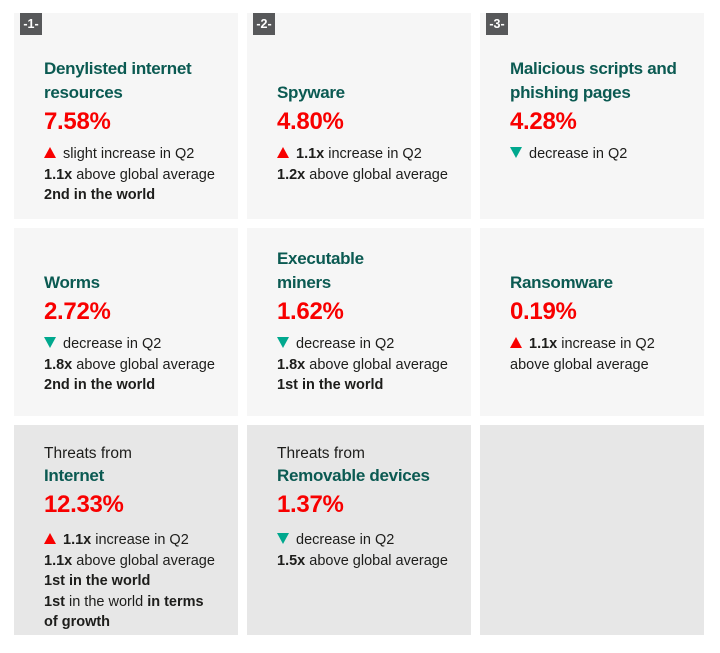  Describe the element at coordinates (77, 311) in the screenshot. I see `threat-percentage-value: 2.72%` at that location.